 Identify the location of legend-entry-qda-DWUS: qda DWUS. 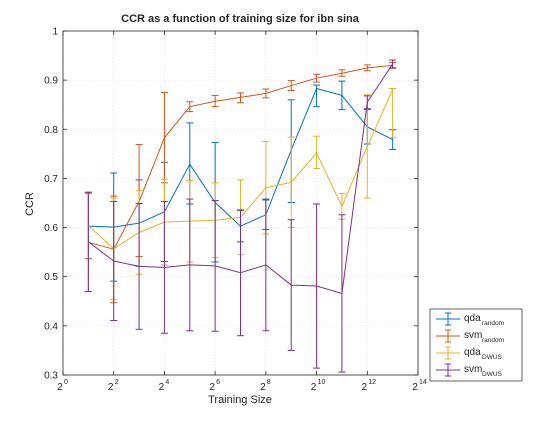
(469, 353).